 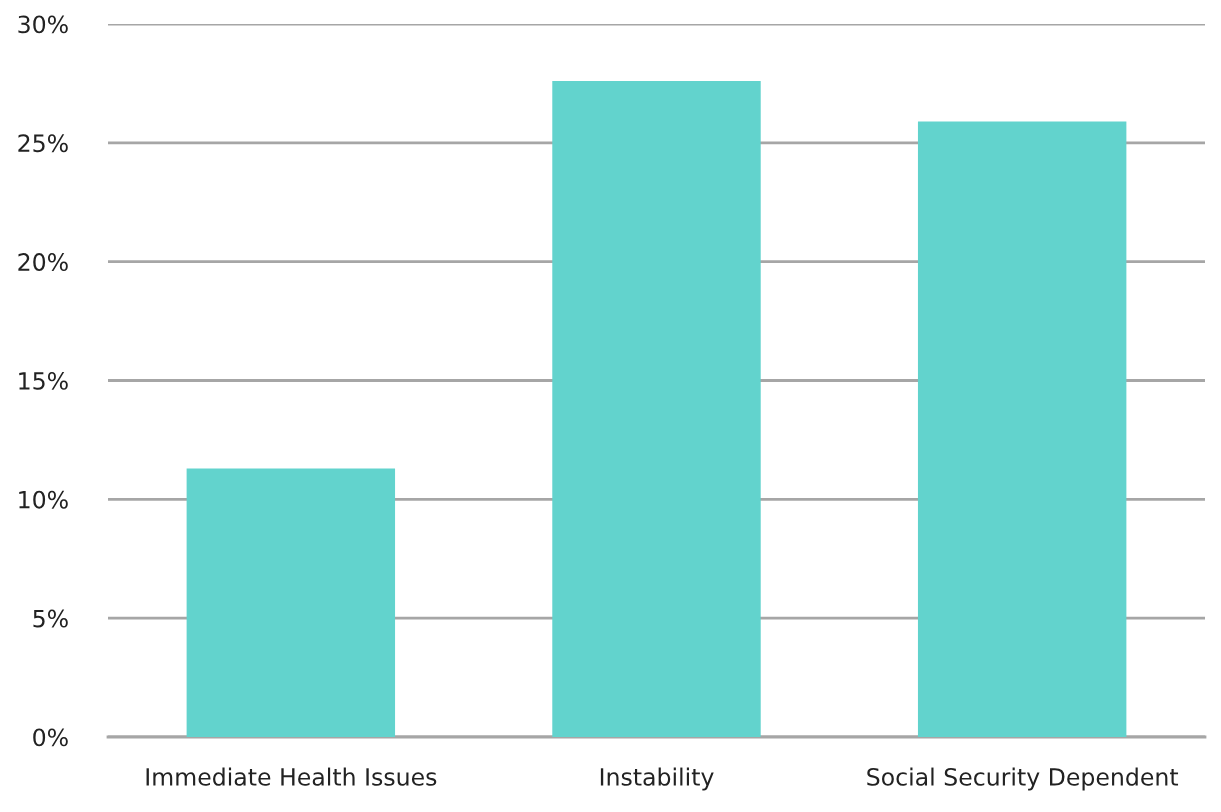 What do you see at coordinates (43, 143) in the screenshot?
I see `y-tick-label: 25%` at bounding box center [43, 143].